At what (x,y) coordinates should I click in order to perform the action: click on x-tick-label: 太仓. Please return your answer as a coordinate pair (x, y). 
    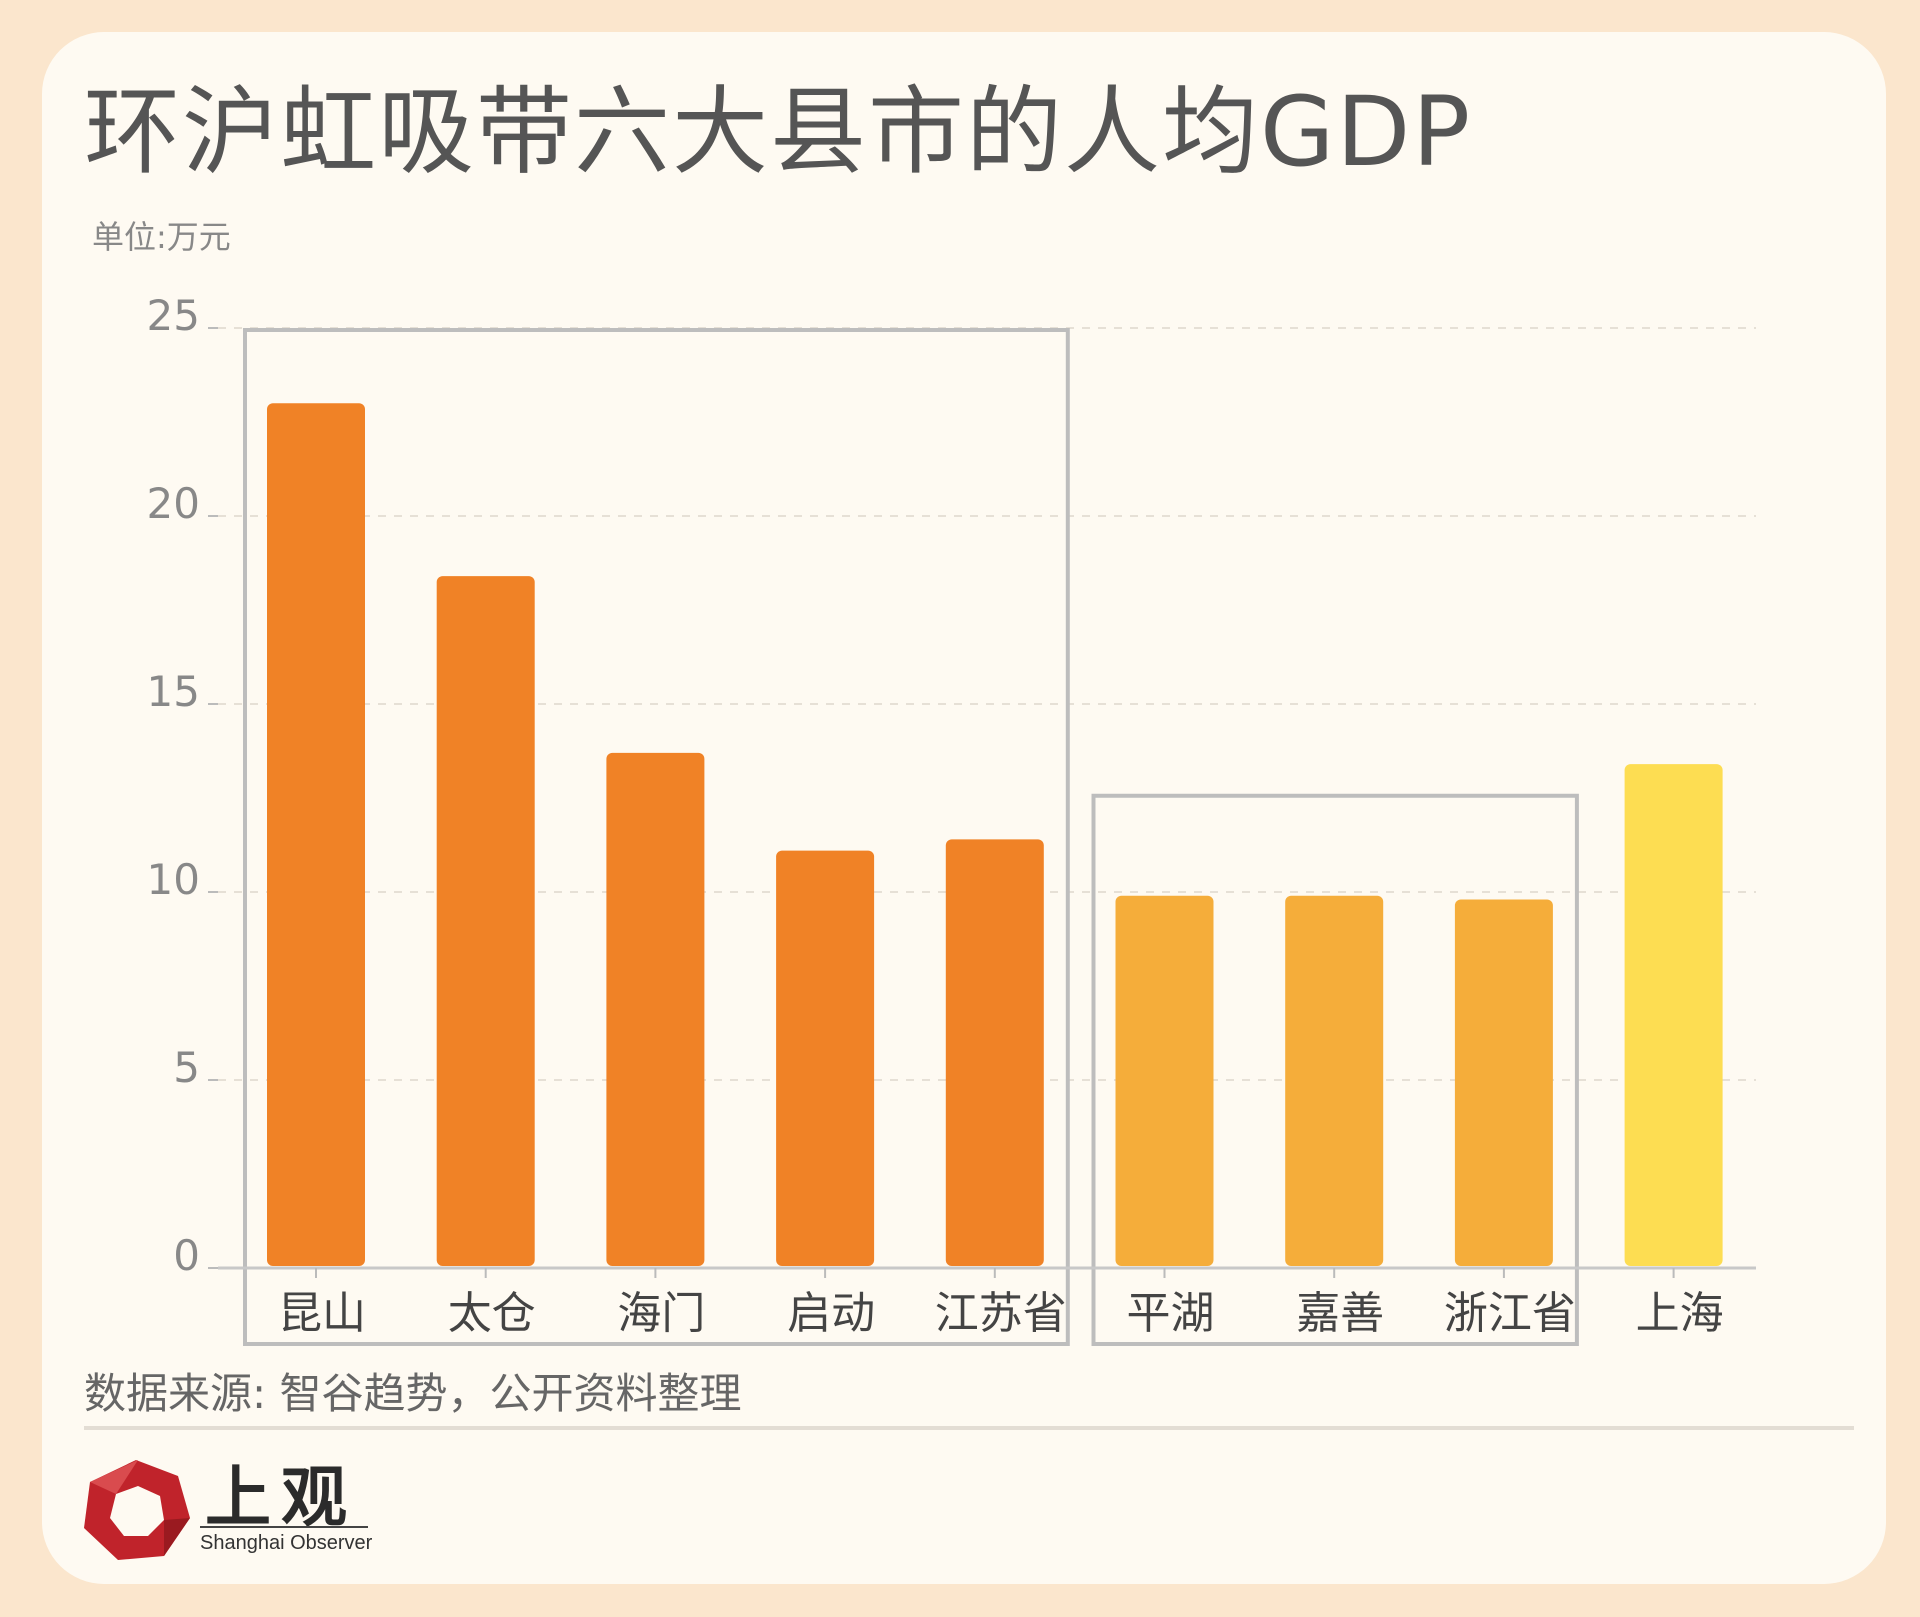
    Looking at the image, I should click on (492, 1313).